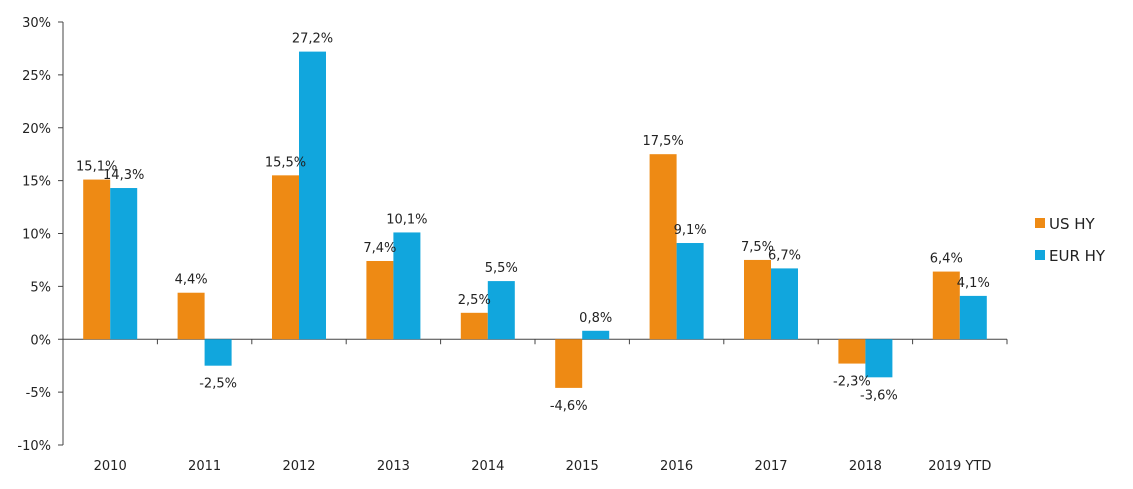 This screenshot has height=489, width=1133. Describe the element at coordinates (406, 219) in the screenshot. I see `data-label: 10,1%` at that location.